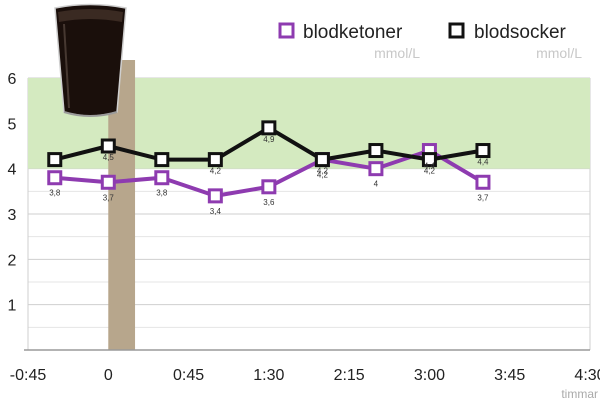 Image resolution: width=600 pixels, height=401 pixels. I want to click on y-tick-label: 6, so click(12, 79).